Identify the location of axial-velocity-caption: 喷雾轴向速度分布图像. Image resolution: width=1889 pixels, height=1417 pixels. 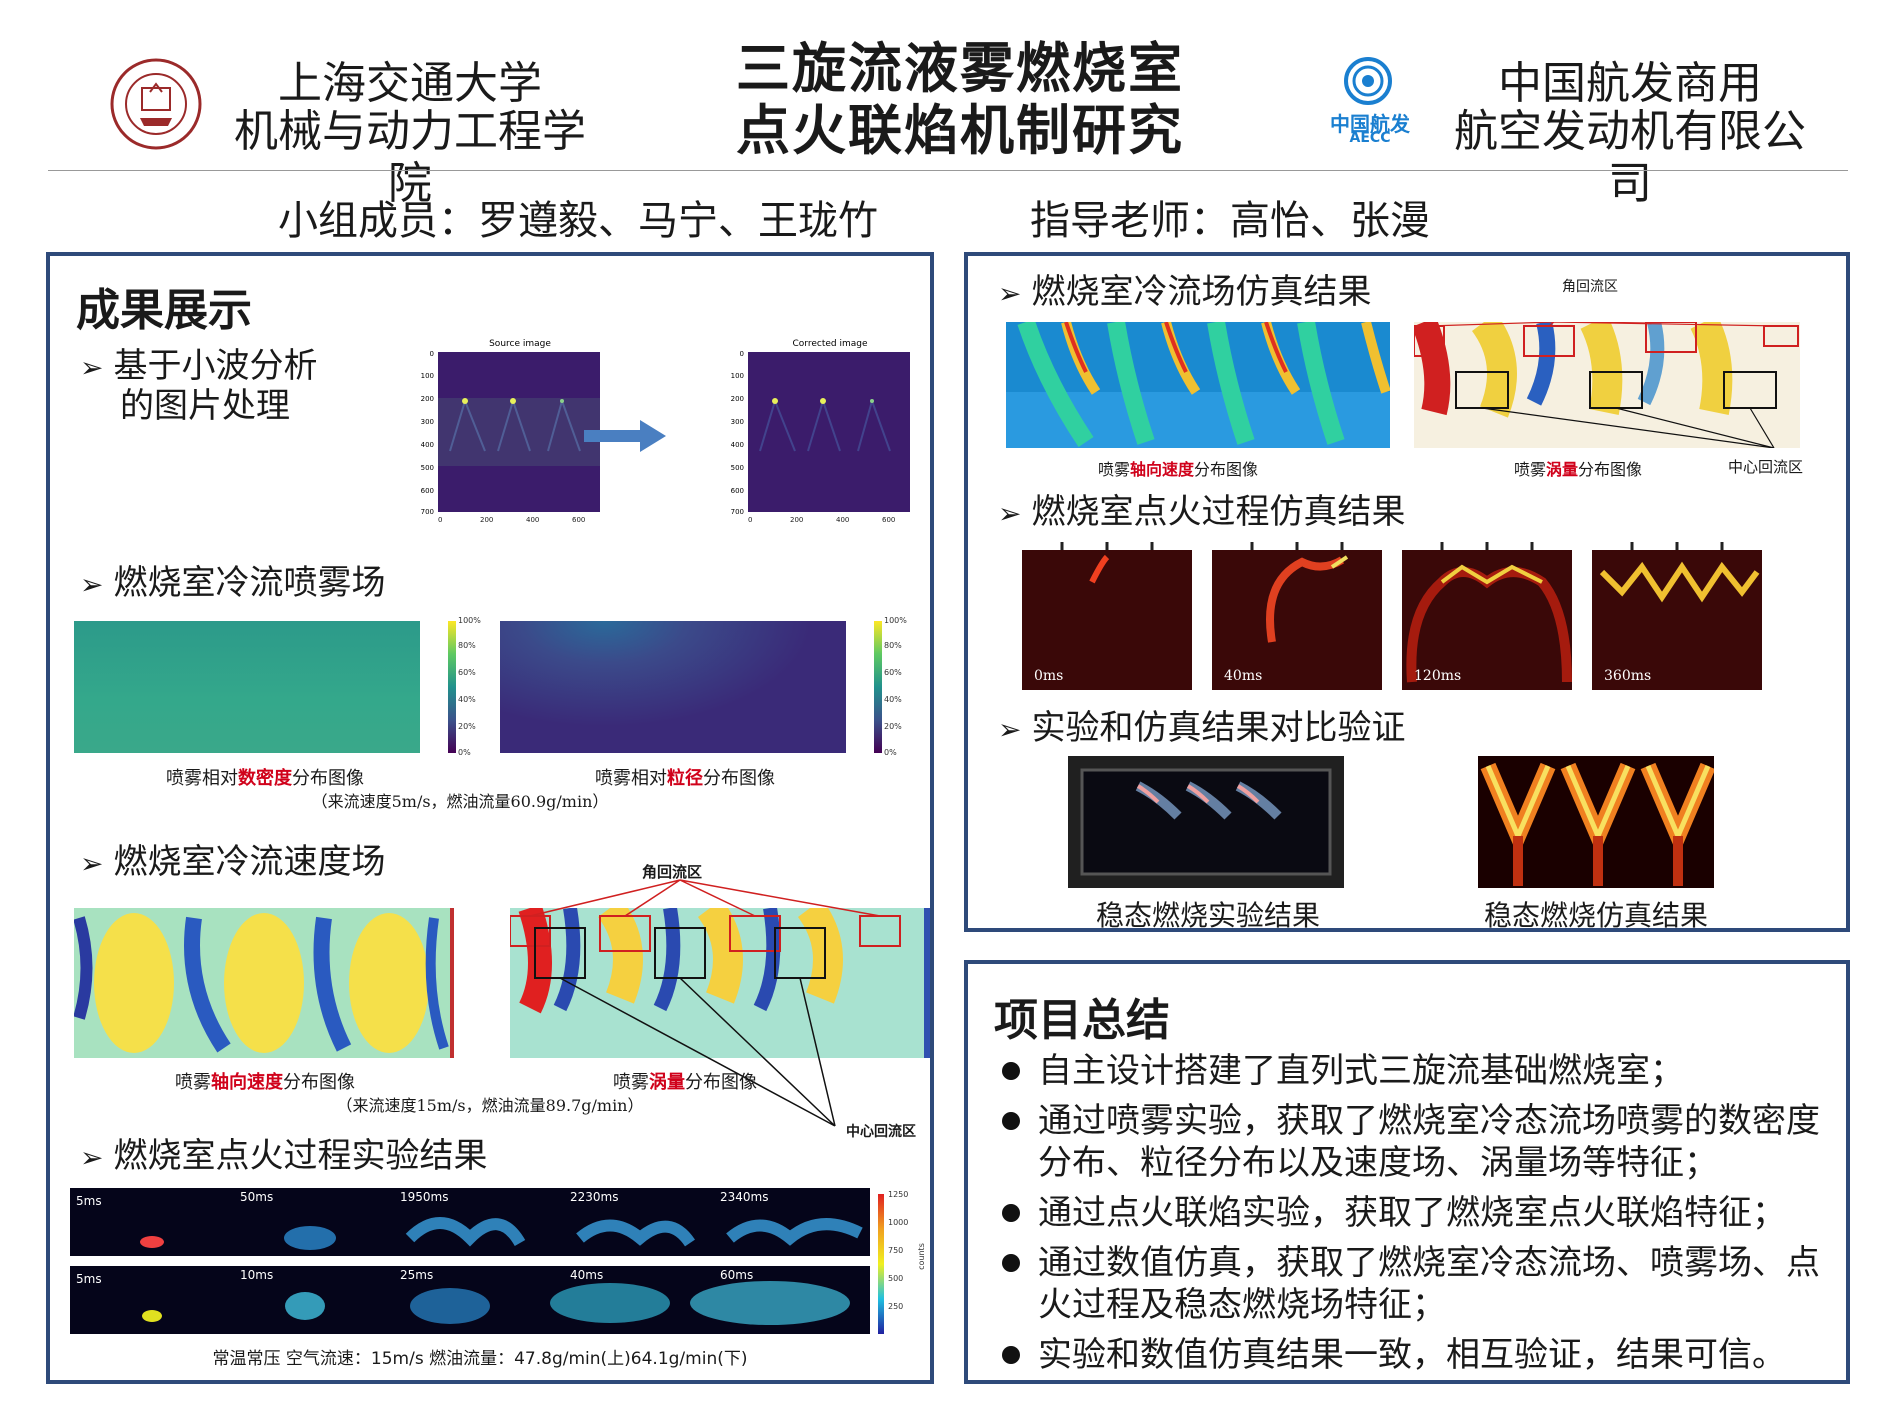
(265, 1081).